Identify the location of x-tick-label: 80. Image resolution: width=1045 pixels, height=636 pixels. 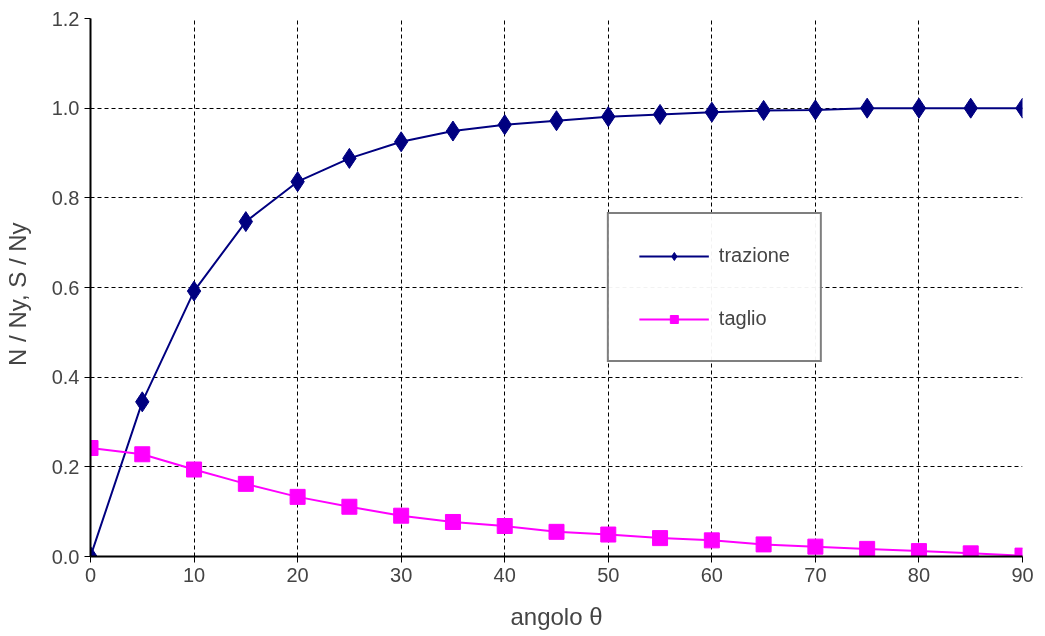
(919, 574).